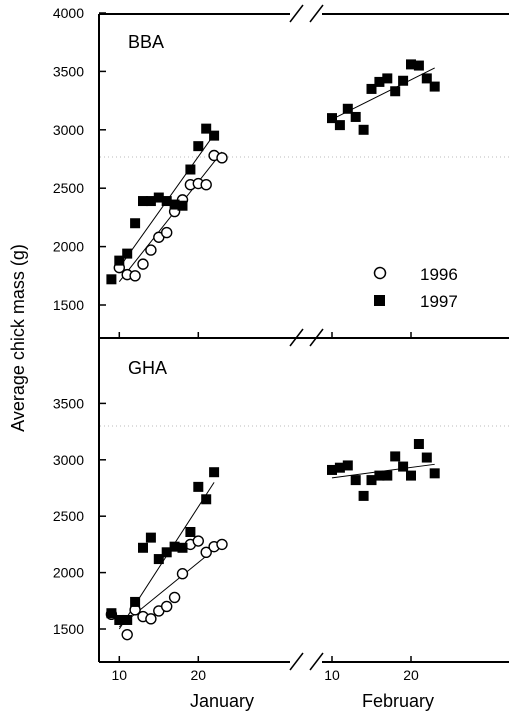 This screenshot has width=510, height=713. I want to click on legend-label-1997: 1997, so click(439, 301).